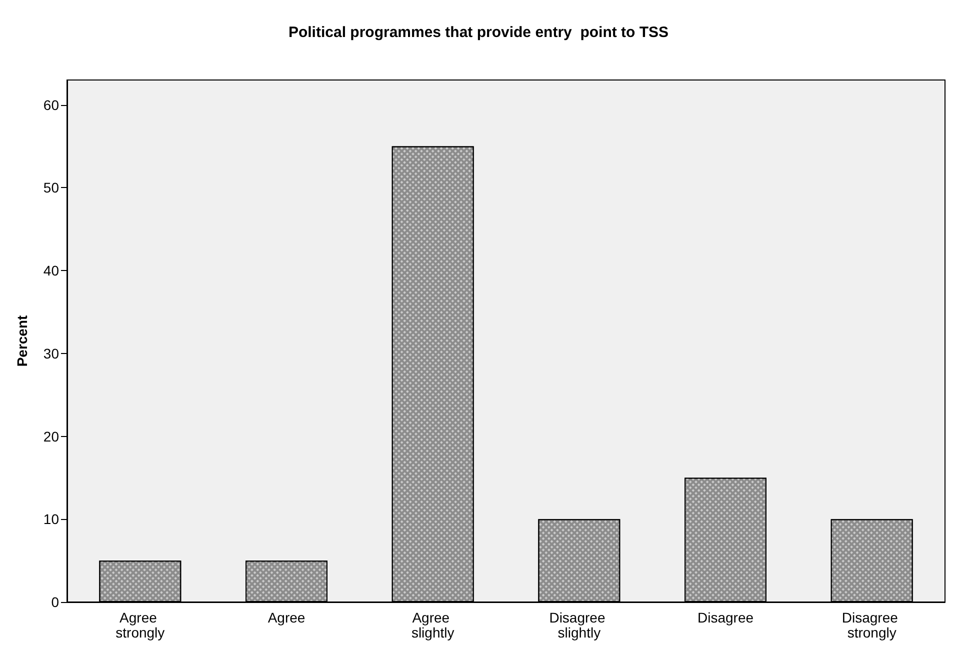 Image resolution: width=957 pixels, height=672 pixels. I want to click on y-axis-title: Percent, so click(22, 340).